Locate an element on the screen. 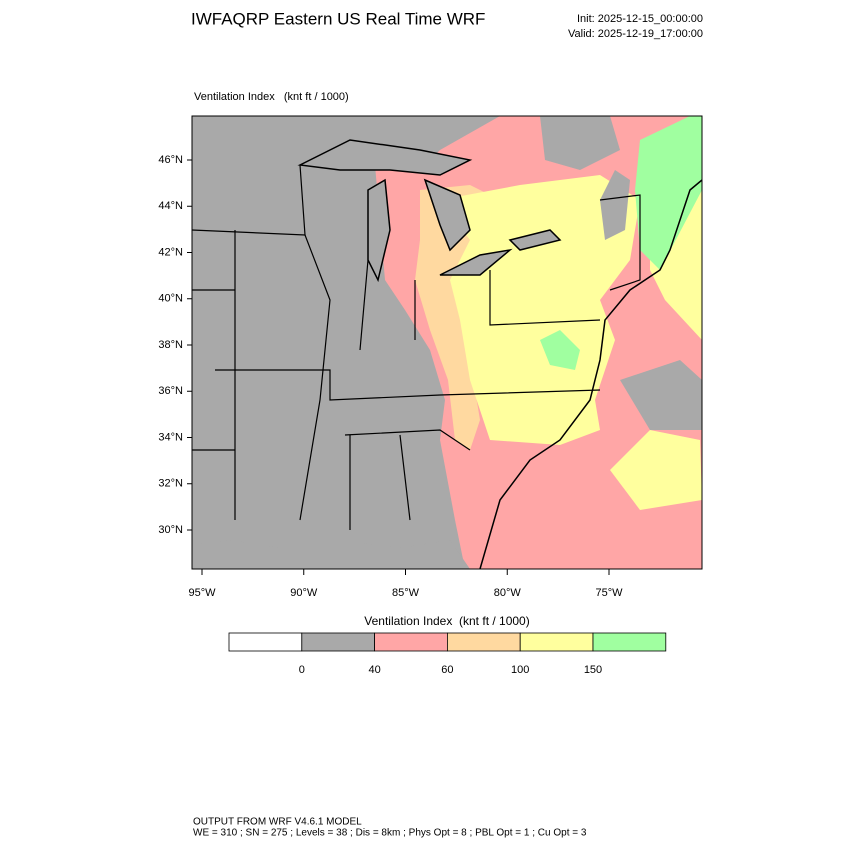 The width and height of the screenshot is (850, 855). lon-label: 85°W is located at coordinates (406, 593).